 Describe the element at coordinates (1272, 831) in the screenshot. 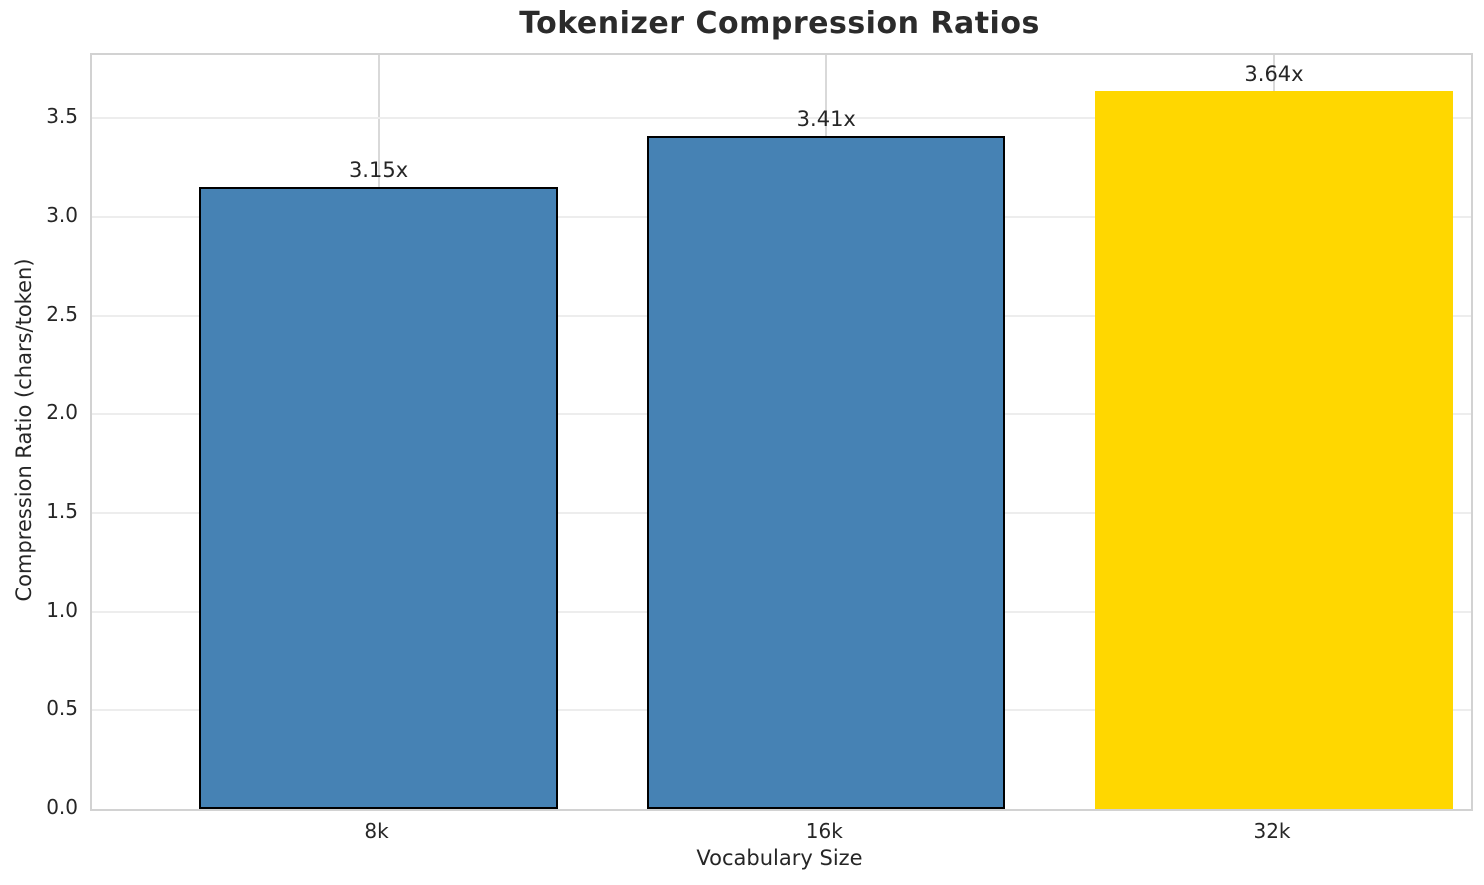

I see `x-tick-label: 32k` at that location.